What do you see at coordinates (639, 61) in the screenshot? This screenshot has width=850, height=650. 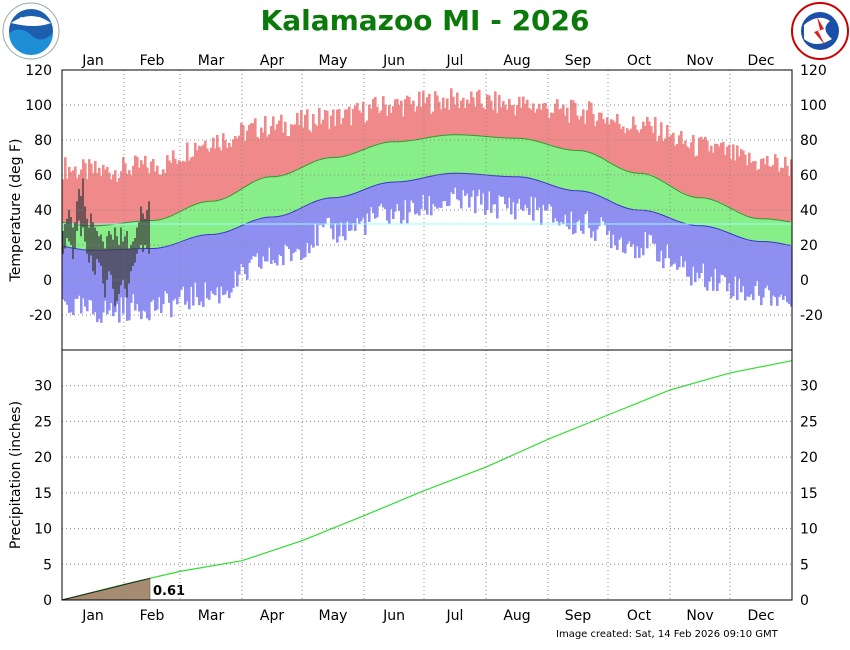 I see `month-label-top: Oct` at bounding box center [639, 61].